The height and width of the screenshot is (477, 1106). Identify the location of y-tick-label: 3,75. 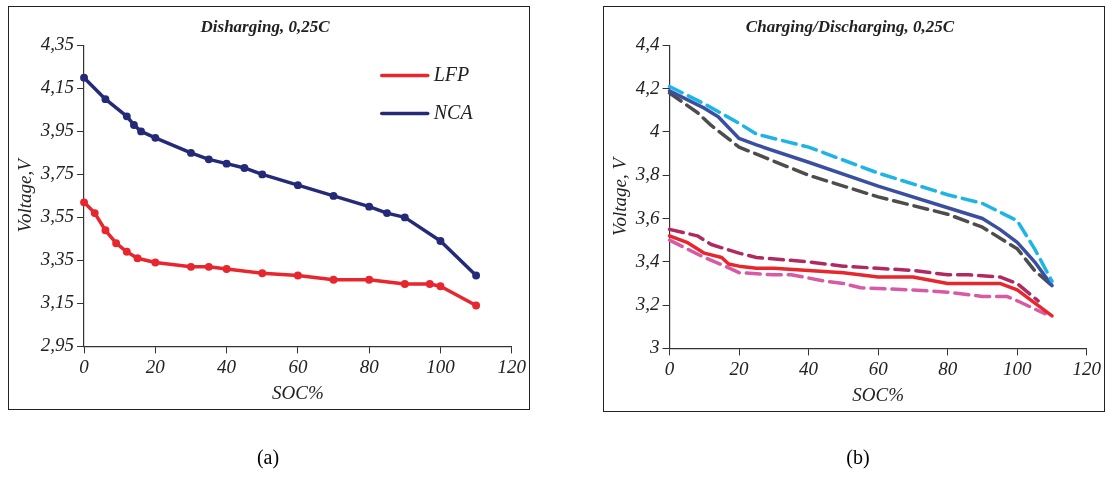
(57, 173).